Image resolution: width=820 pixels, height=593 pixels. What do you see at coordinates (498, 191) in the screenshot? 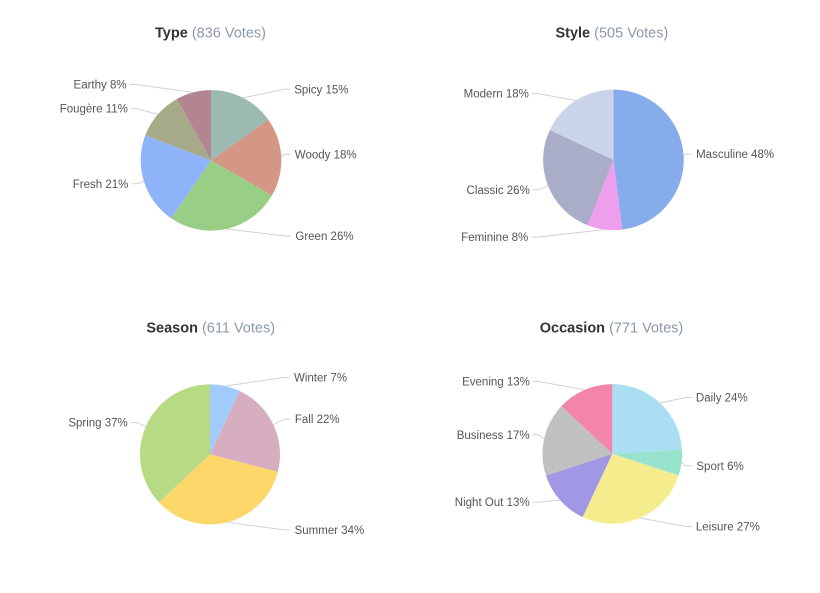
I see `svg-text: Classic 26%` at bounding box center [498, 191].